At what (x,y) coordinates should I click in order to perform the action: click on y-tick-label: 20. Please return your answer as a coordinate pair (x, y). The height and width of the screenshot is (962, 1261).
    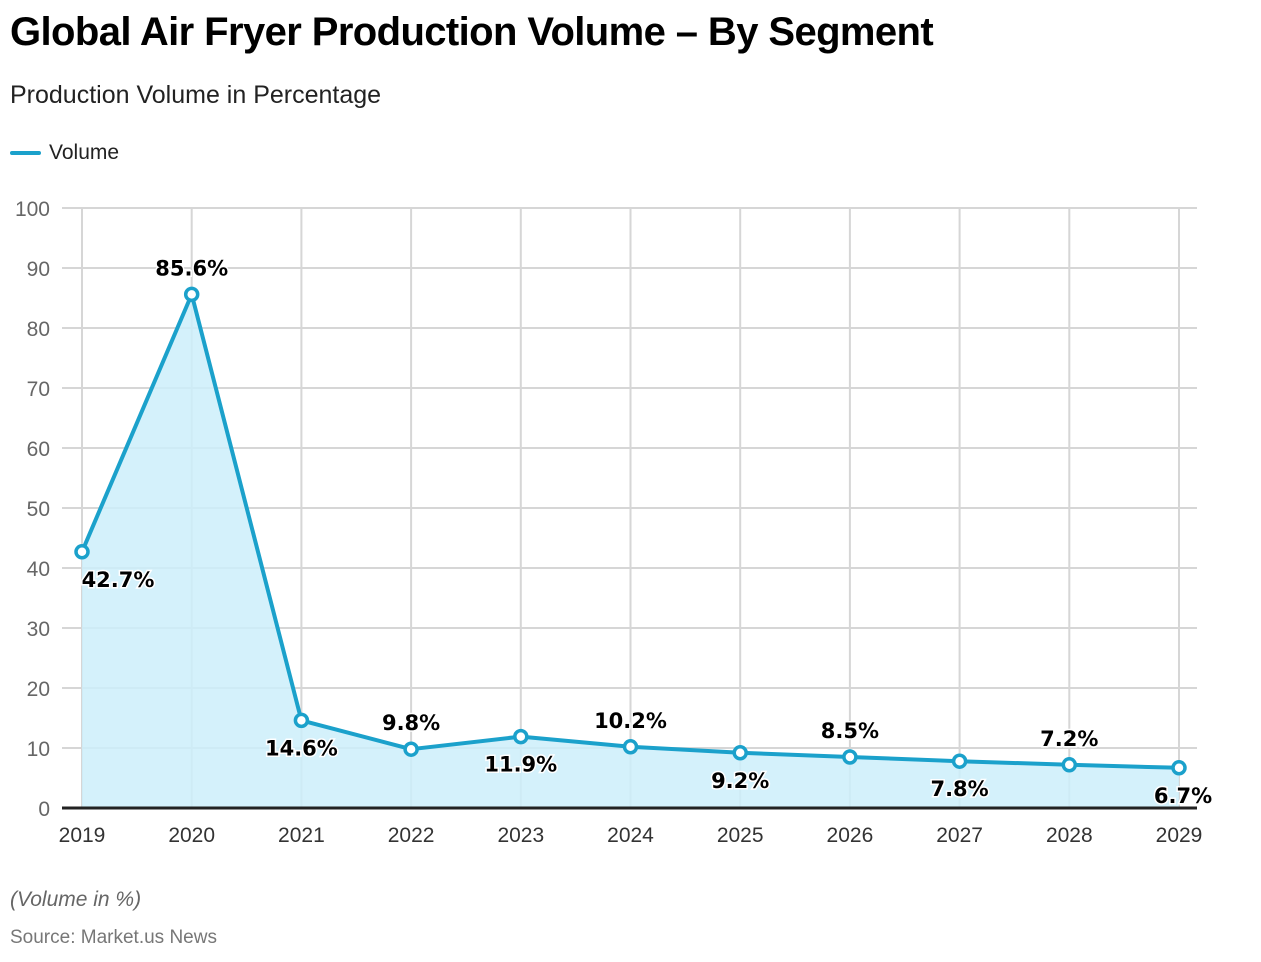
    Looking at the image, I should click on (38, 689).